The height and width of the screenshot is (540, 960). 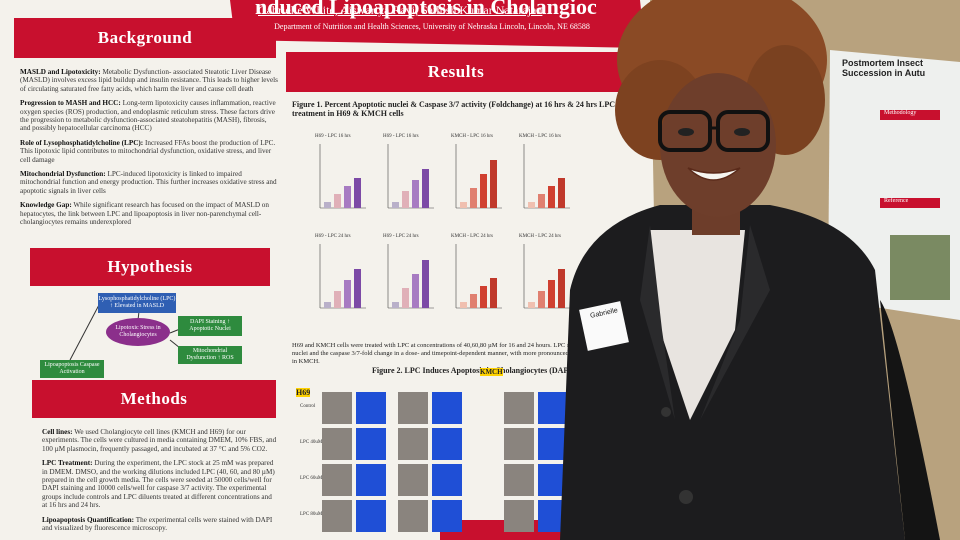 What do you see at coordinates (491, 372) in the screenshot?
I see `cell-line: KMCH` at bounding box center [491, 372].